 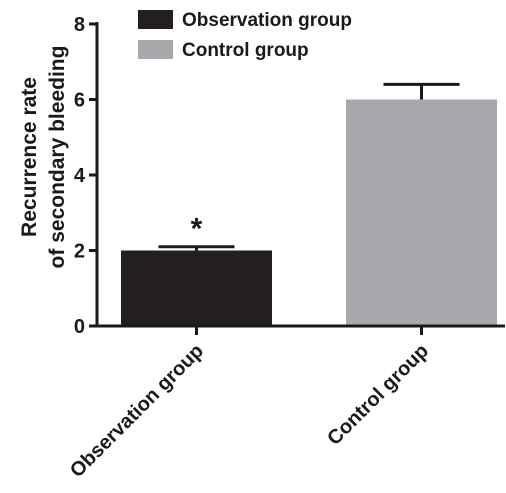 What do you see at coordinates (155, 19) in the screenshot?
I see `legend-swatch-observation` at bounding box center [155, 19].